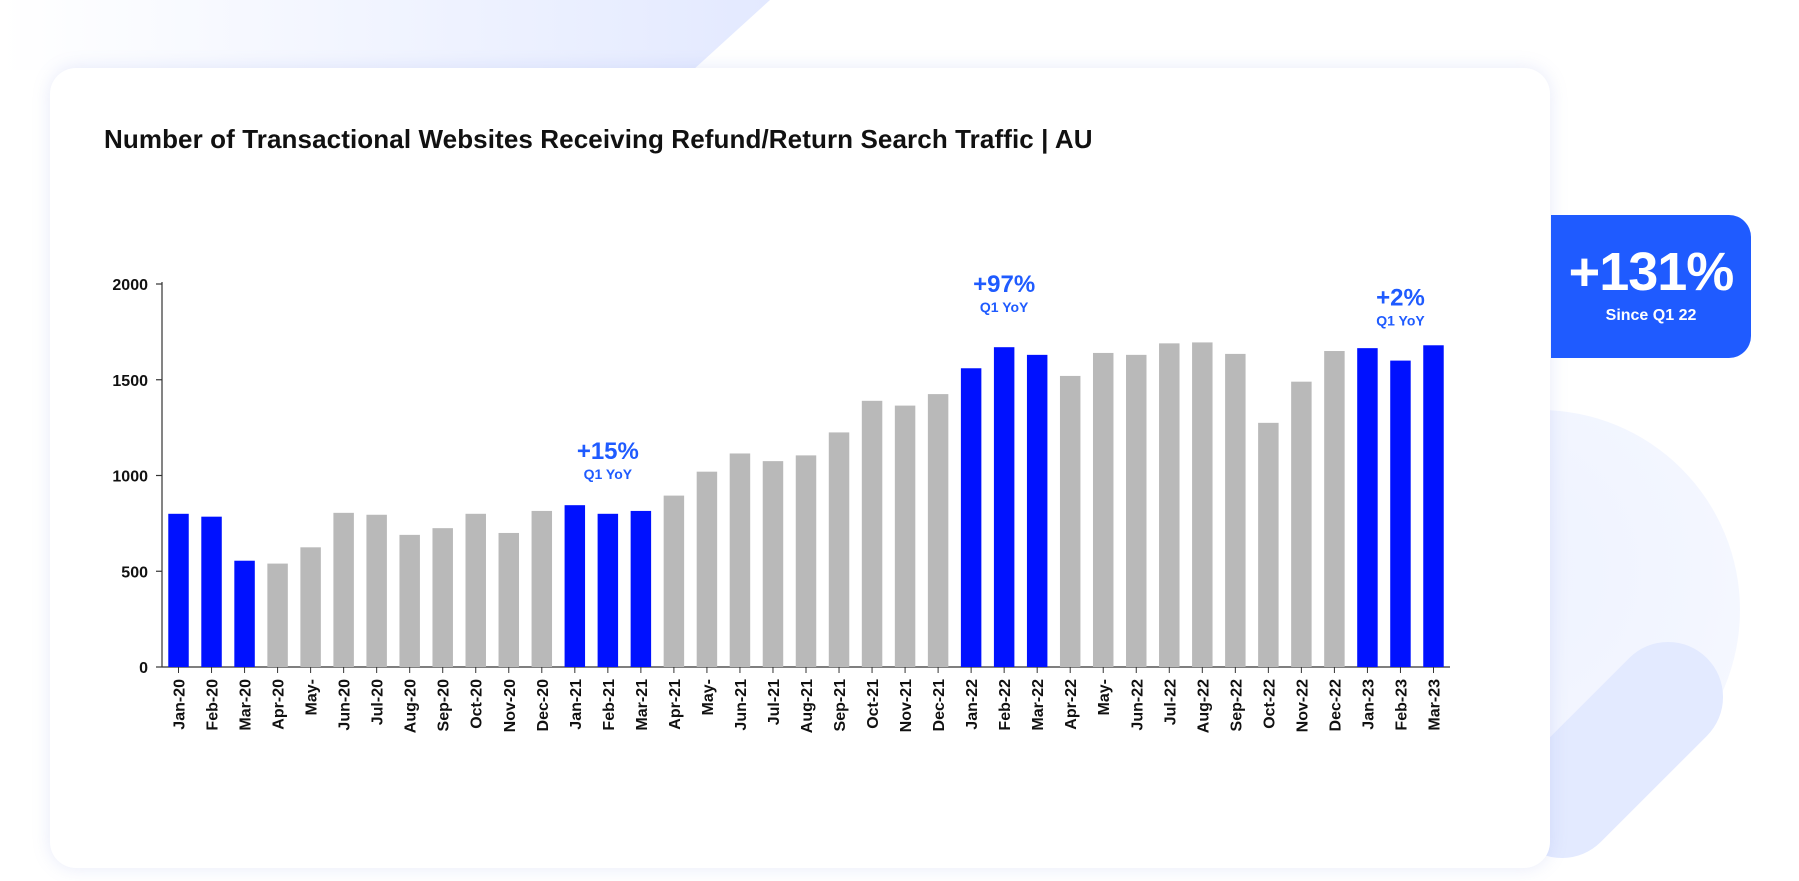 Image resolution: width=1799 pixels, height=881 pixels. I want to click on x-tick-label: Aug-22, so click(1203, 706).